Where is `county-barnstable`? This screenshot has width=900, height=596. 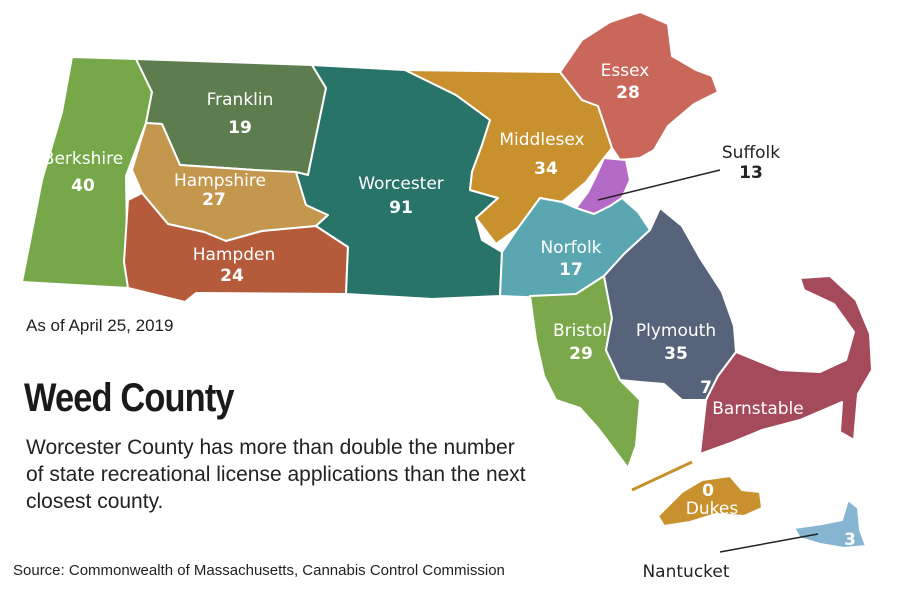 county-barnstable is located at coordinates (786, 365).